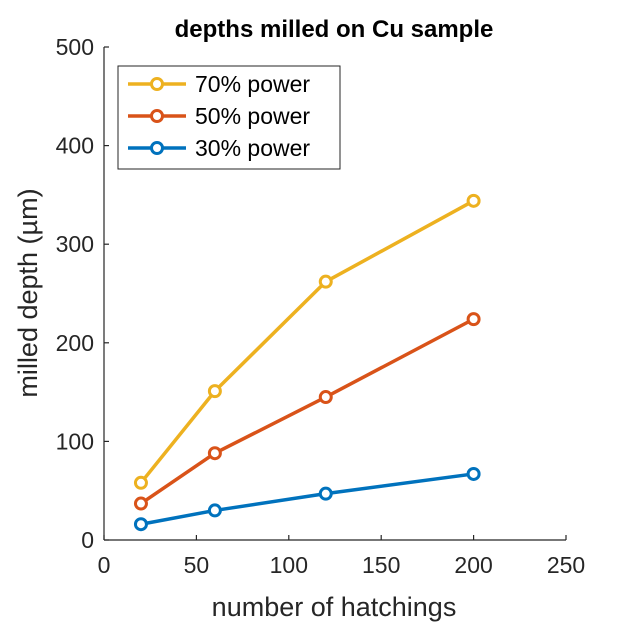 The height and width of the screenshot is (625, 625). What do you see at coordinates (104, 565) in the screenshot?
I see `x-tick-label: 0` at bounding box center [104, 565].